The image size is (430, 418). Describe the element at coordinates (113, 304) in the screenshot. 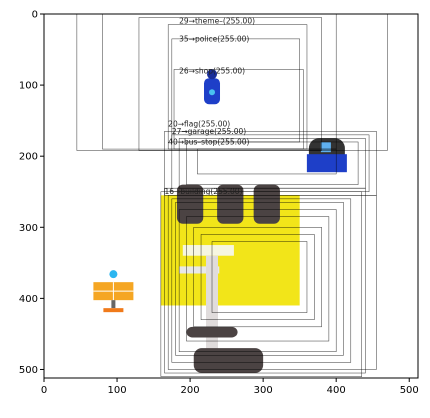

I see `solar-stand` at that location.